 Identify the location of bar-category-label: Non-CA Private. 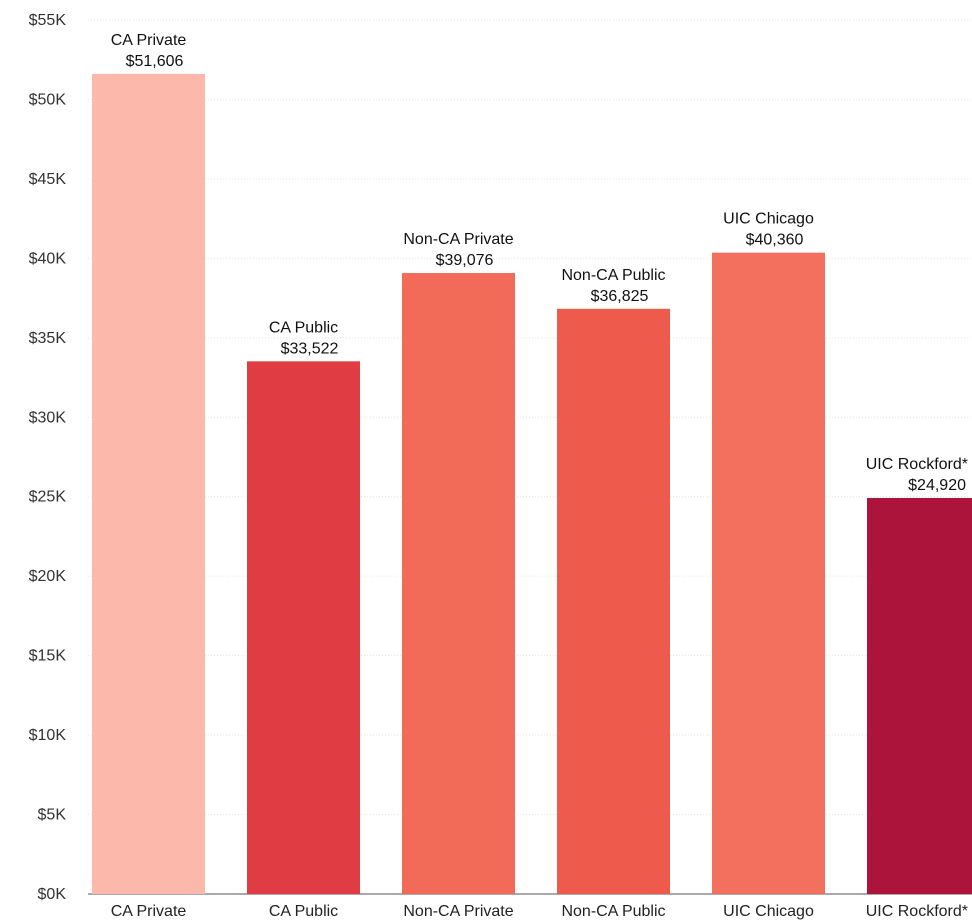
(458, 239).